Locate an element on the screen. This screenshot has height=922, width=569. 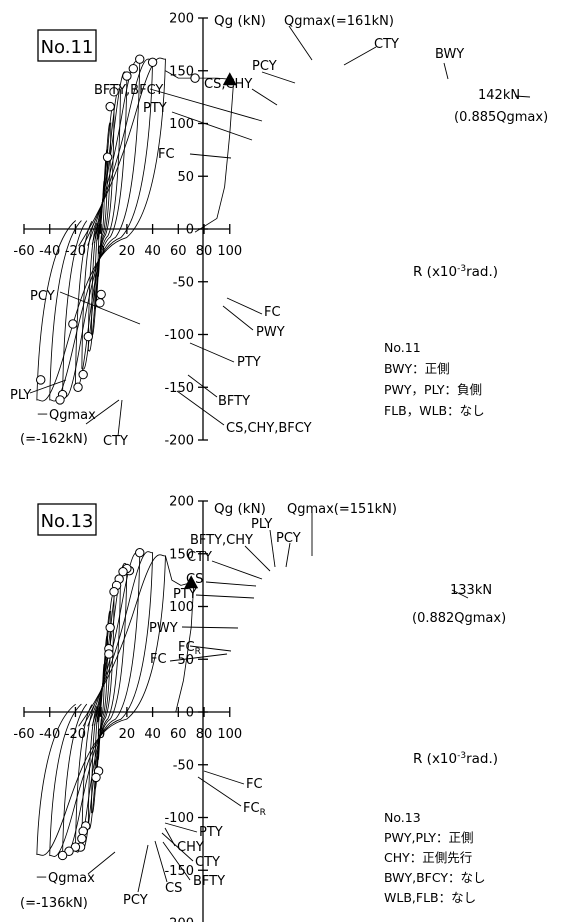
annotation-fc: FC is located at coordinates (158, 659).